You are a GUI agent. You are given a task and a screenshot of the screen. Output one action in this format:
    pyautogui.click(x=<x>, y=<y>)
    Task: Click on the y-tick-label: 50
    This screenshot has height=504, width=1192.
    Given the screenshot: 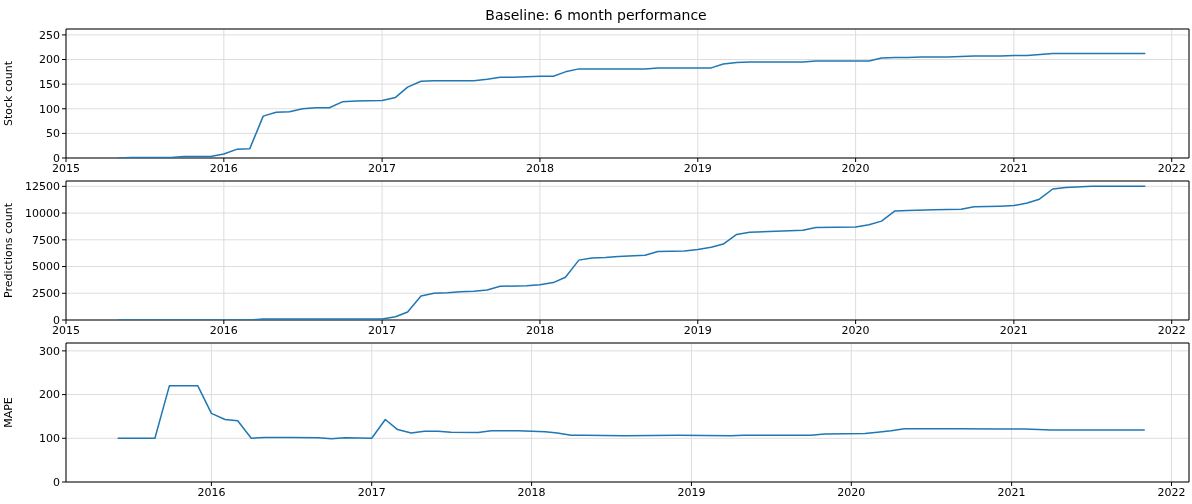 What is the action you would take?
    pyautogui.click(x=53, y=134)
    